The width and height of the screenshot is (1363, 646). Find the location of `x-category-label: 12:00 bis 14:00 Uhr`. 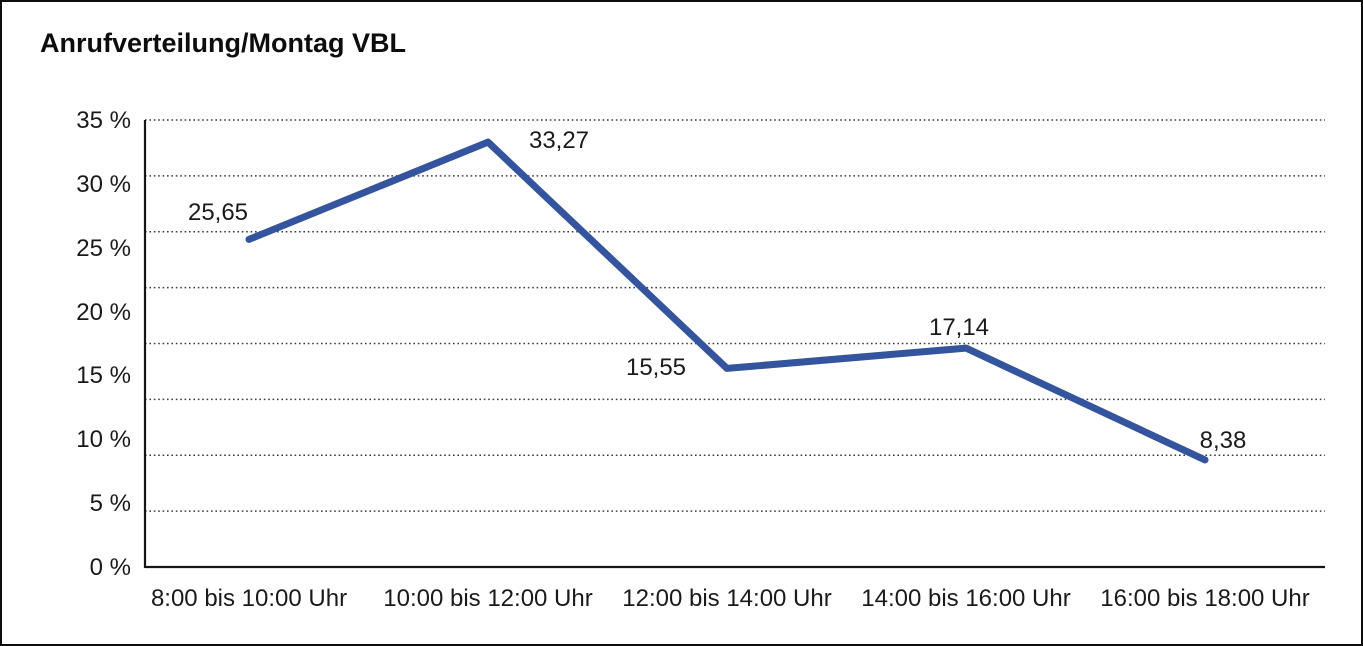

x-category-label: 12:00 bis 14:00 Uhr is located at coordinates (727, 598).